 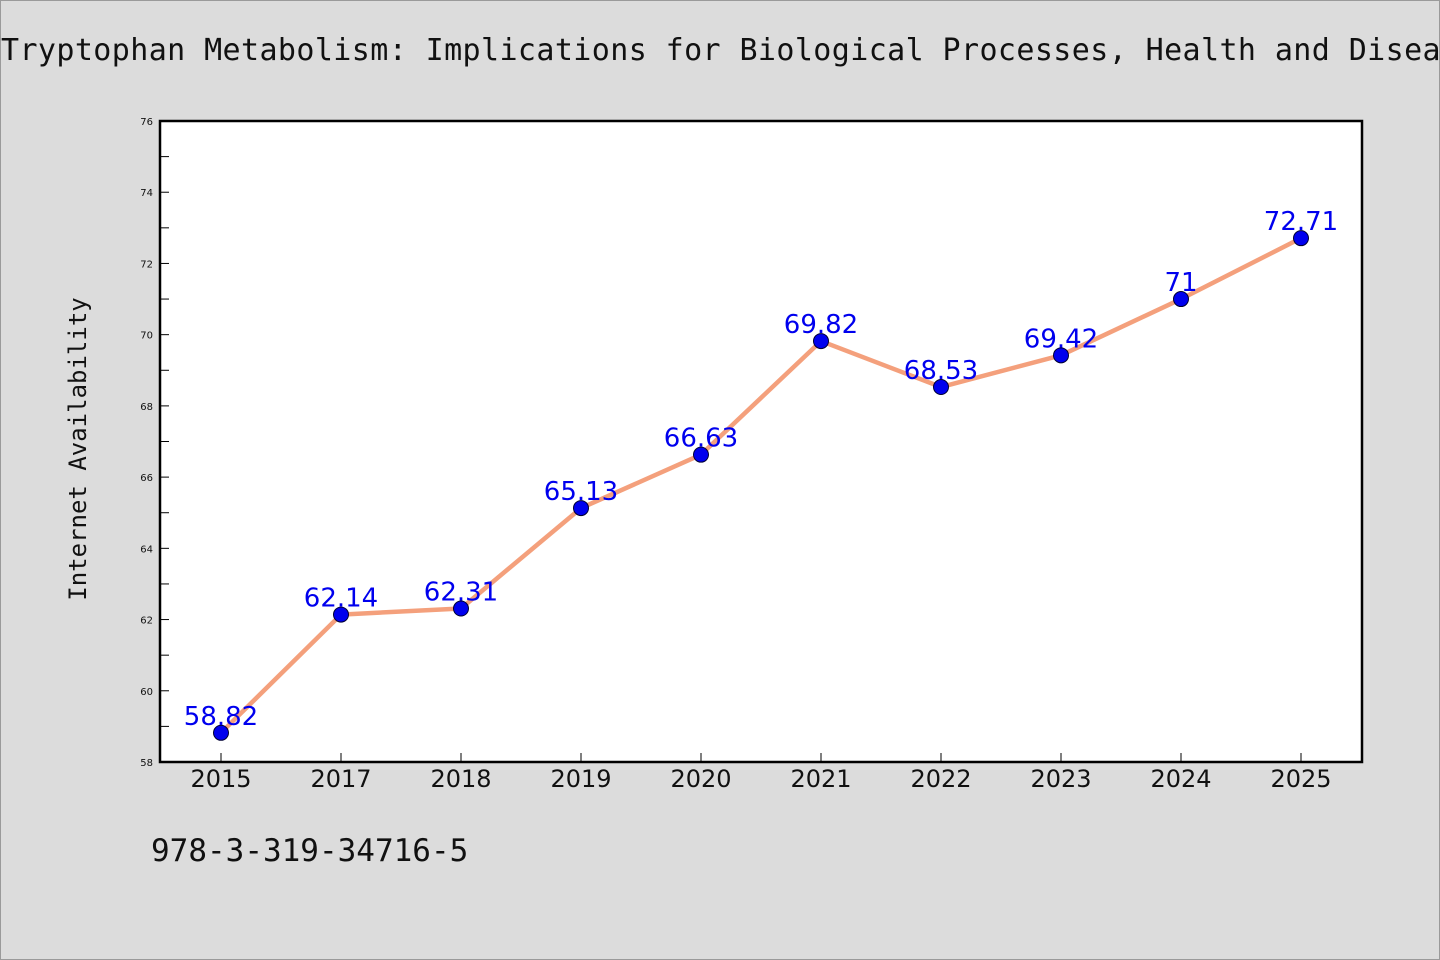 What do you see at coordinates (146, 193) in the screenshot?
I see `y-tick-label: 74` at bounding box center [146, 193].